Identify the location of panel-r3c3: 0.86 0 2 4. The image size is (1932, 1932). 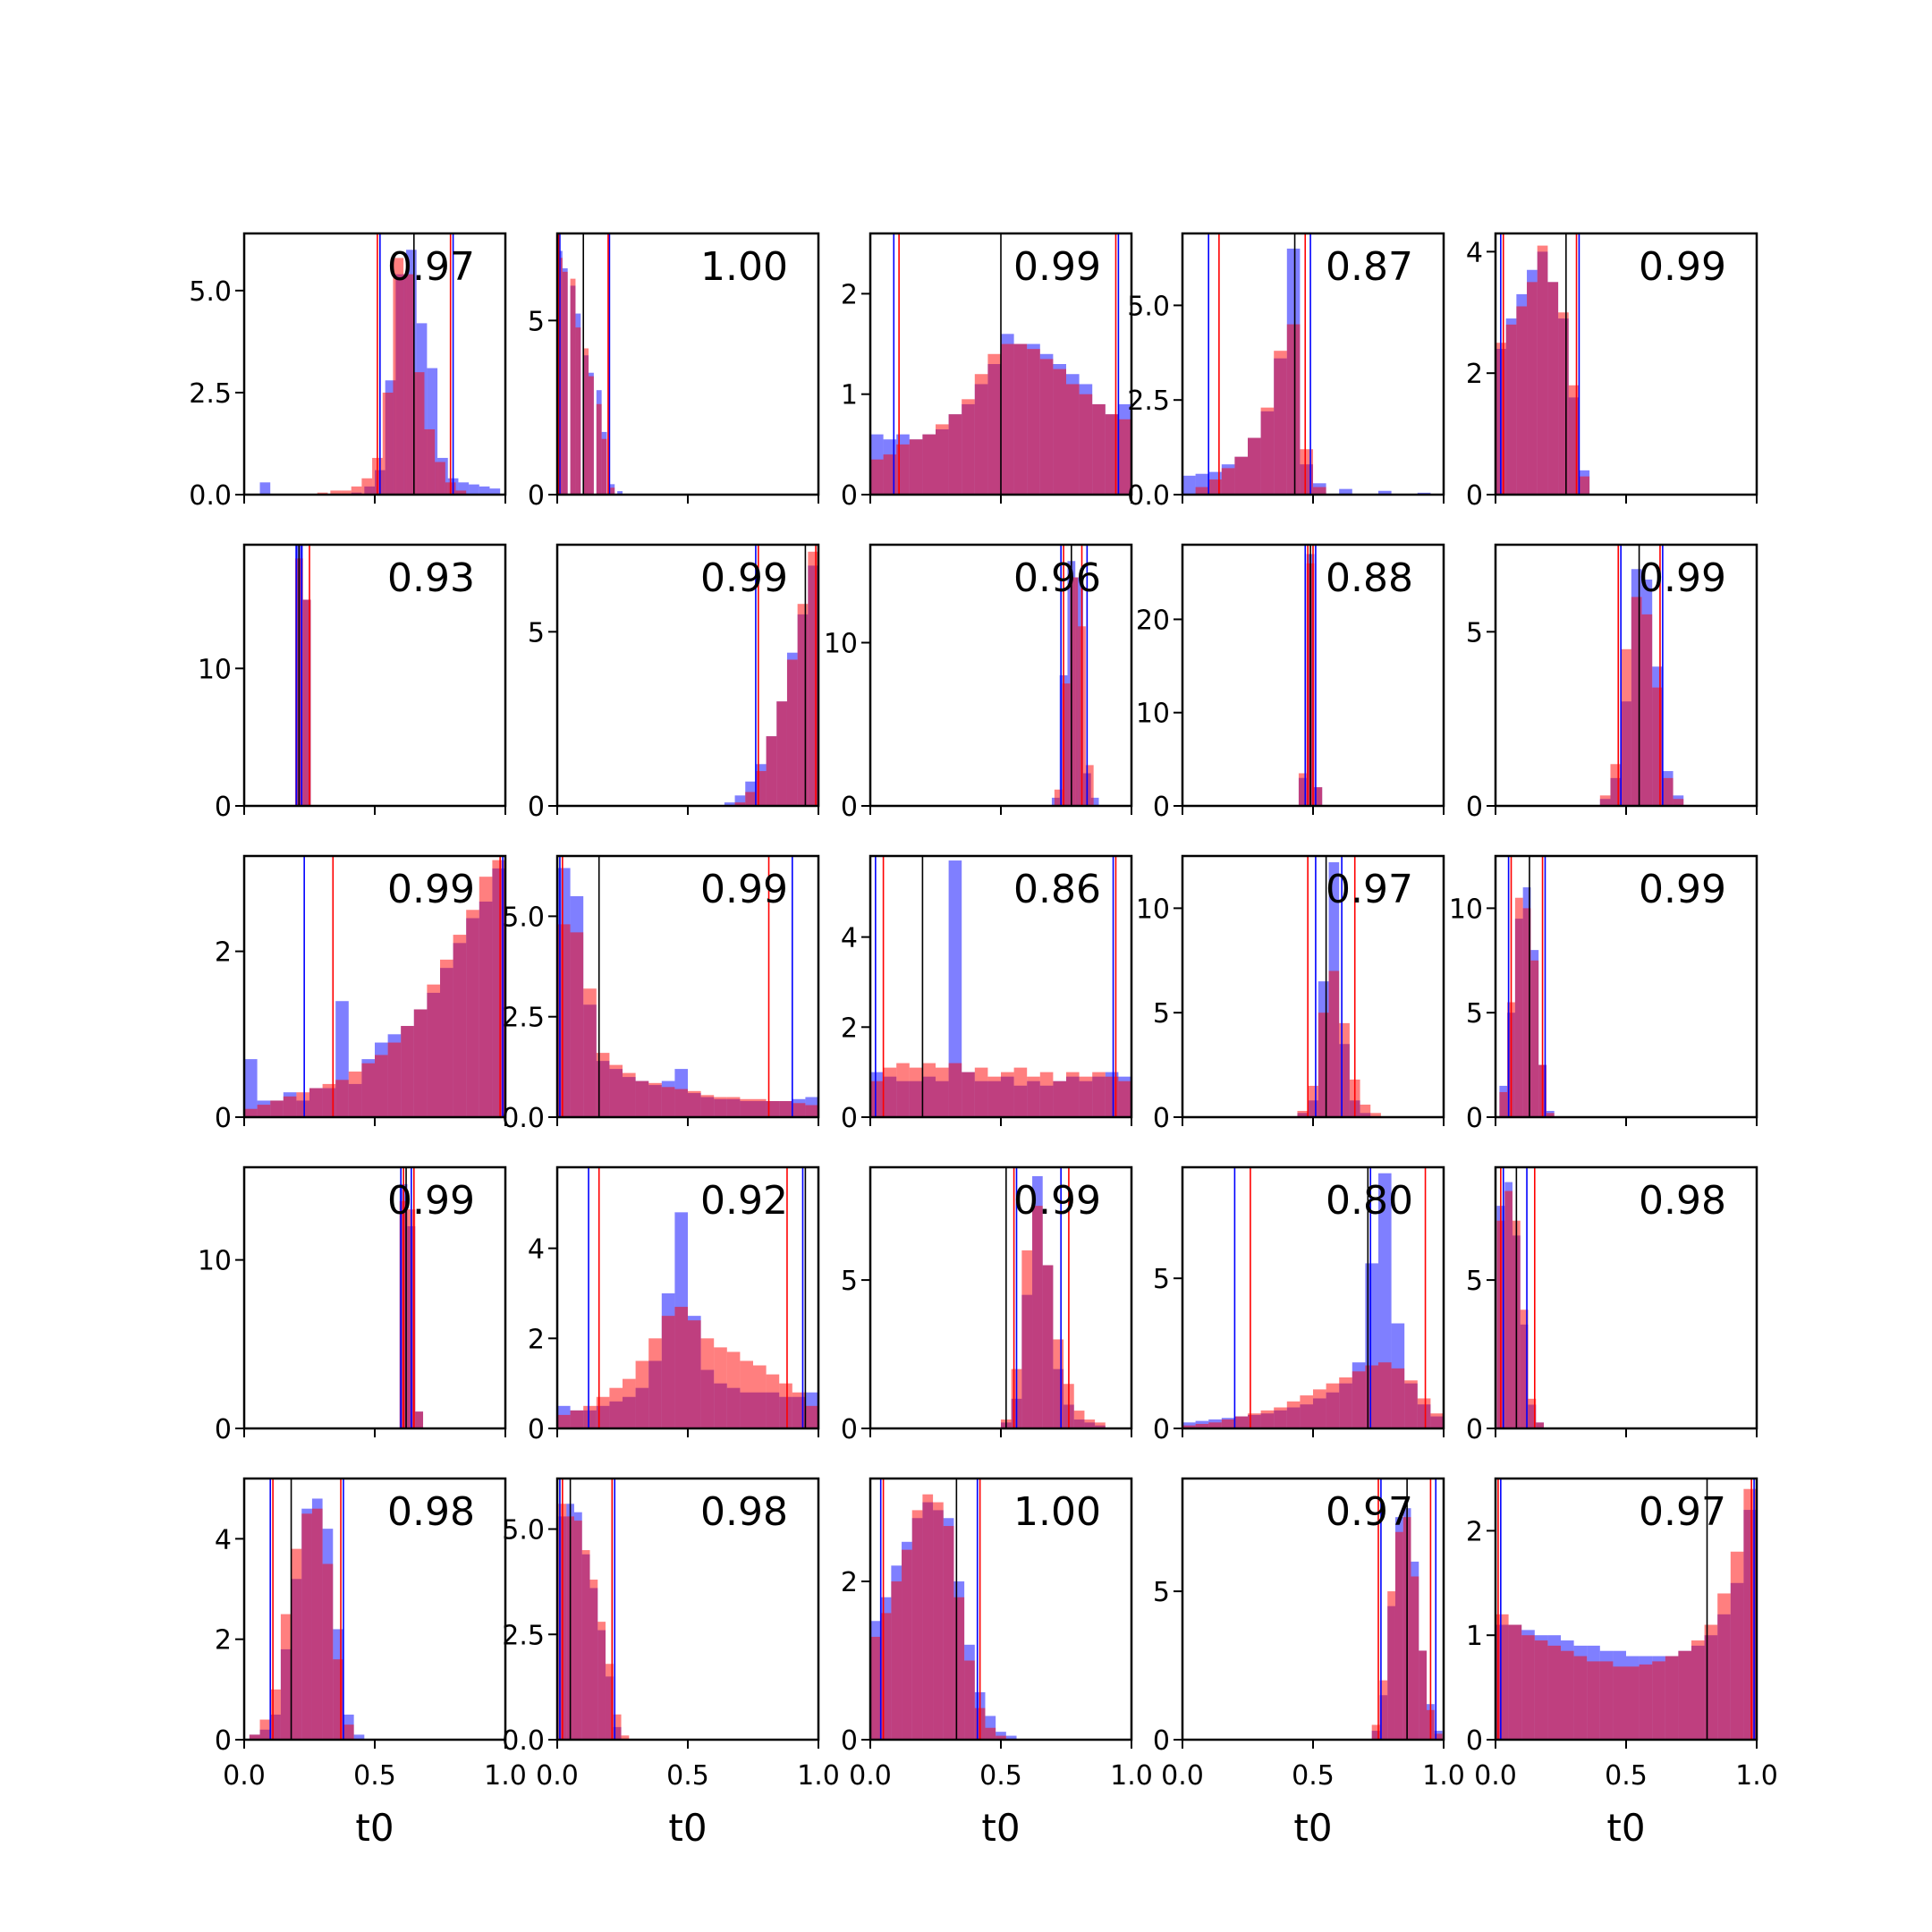
(987, 994).